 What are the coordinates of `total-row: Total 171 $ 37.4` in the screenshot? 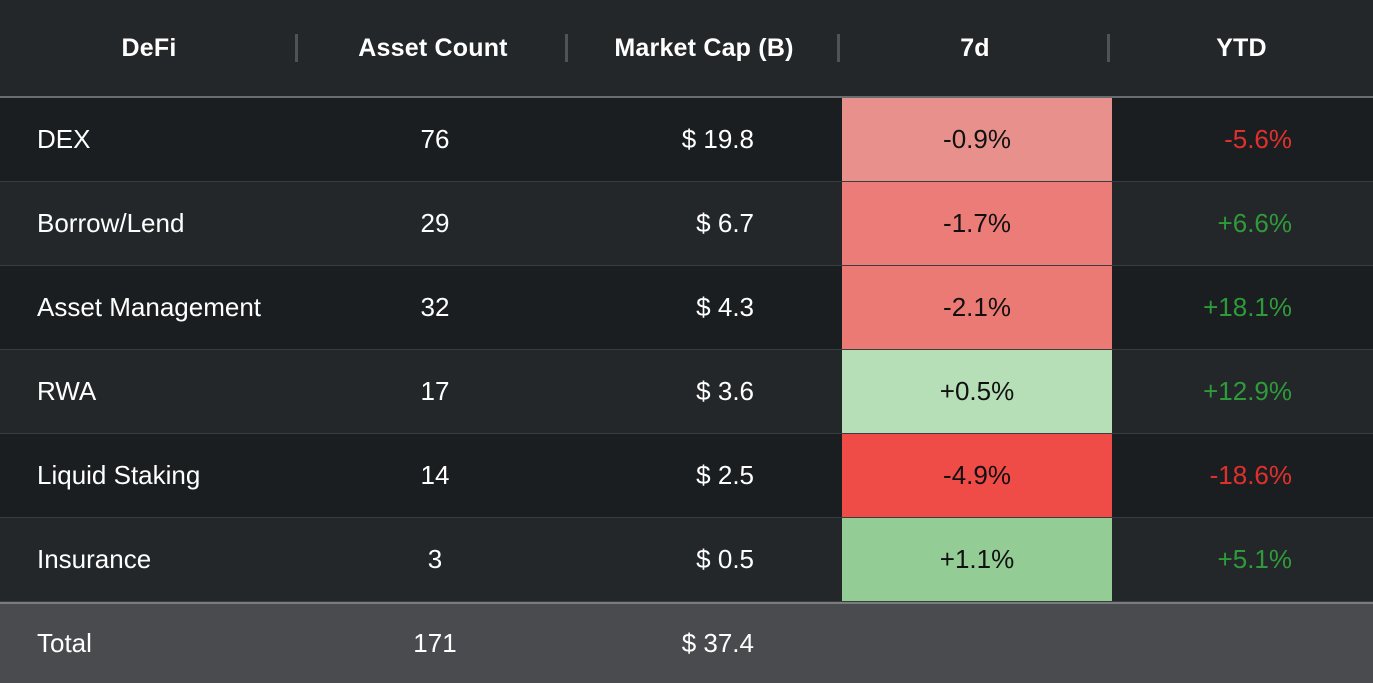 It's located at (686, 642).